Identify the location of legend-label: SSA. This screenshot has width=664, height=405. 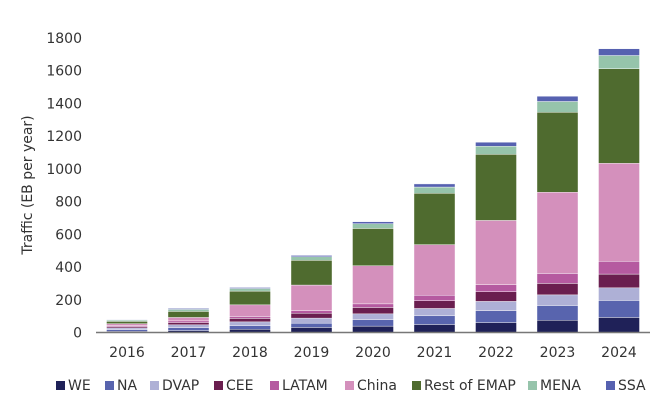
(632, 386).